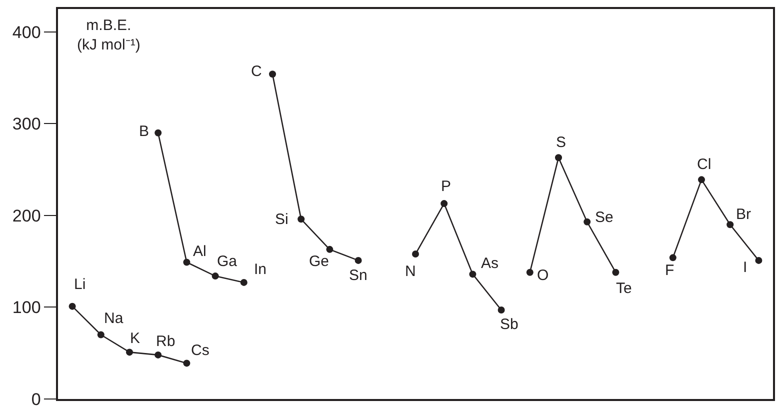 The width and height of the screenshot is (778, 412). I want to click on data-label: F, so click(669, 270).